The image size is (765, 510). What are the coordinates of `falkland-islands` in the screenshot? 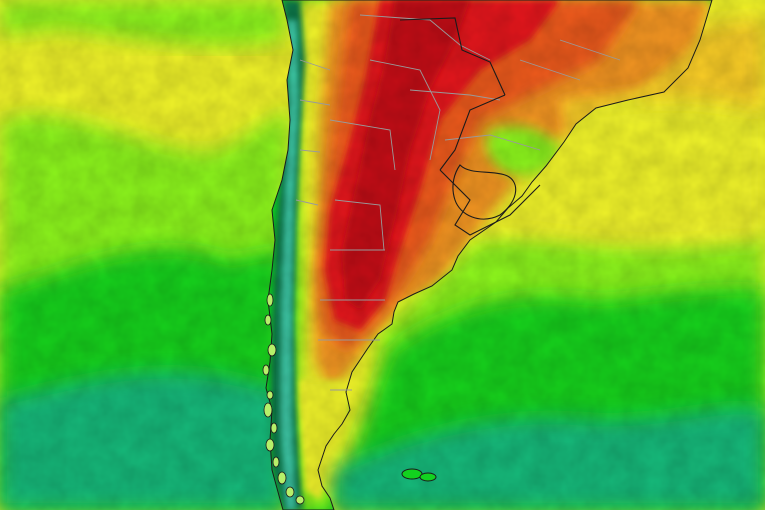 It's located at (419, 475).